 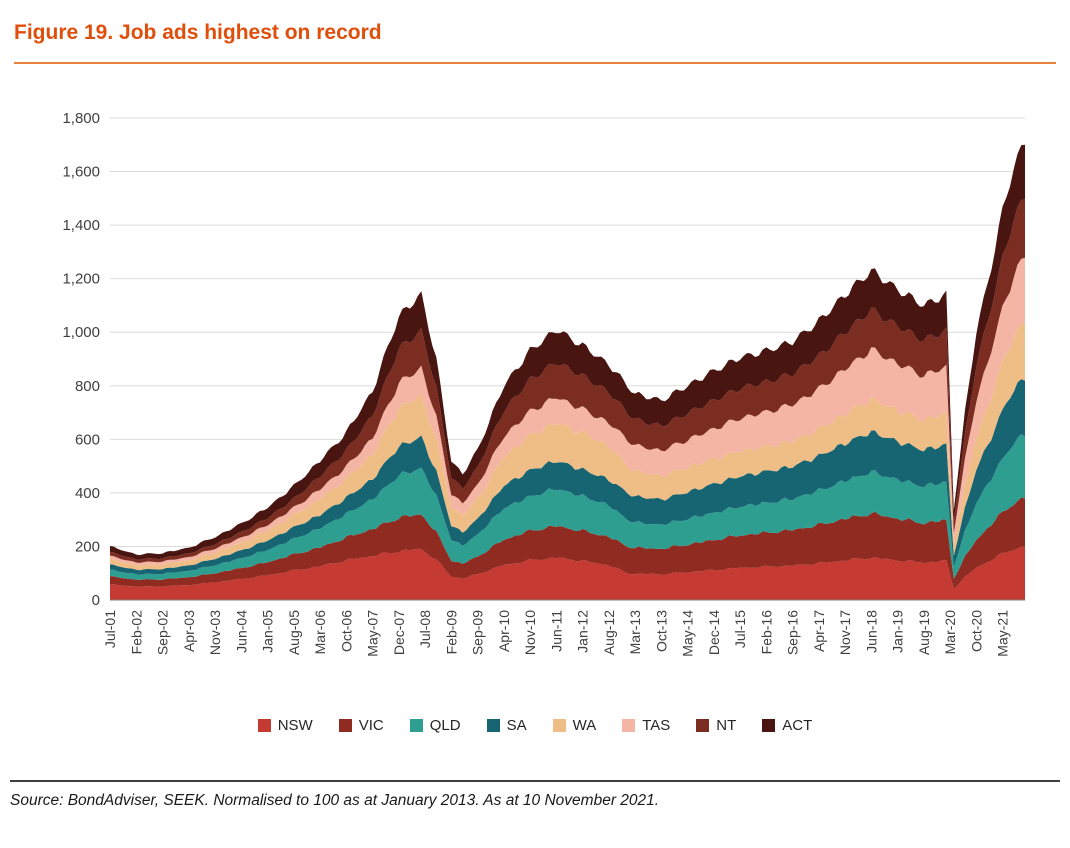 I want to click on area-qld, so click(x=567, y=507).